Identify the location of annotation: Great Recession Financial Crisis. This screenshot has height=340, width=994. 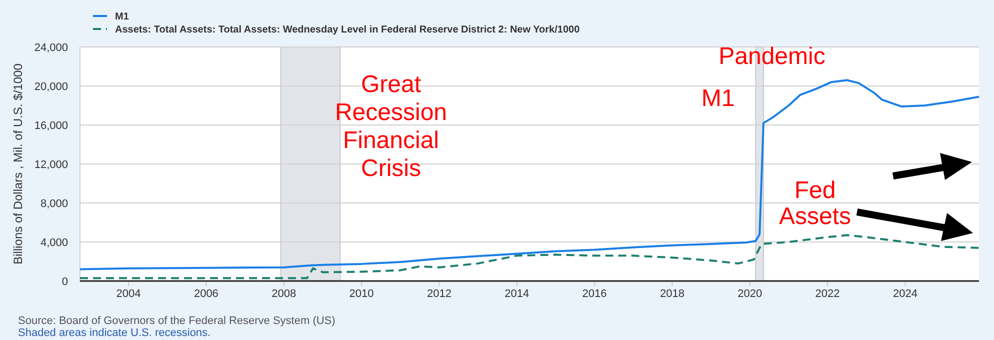
(391, 126).